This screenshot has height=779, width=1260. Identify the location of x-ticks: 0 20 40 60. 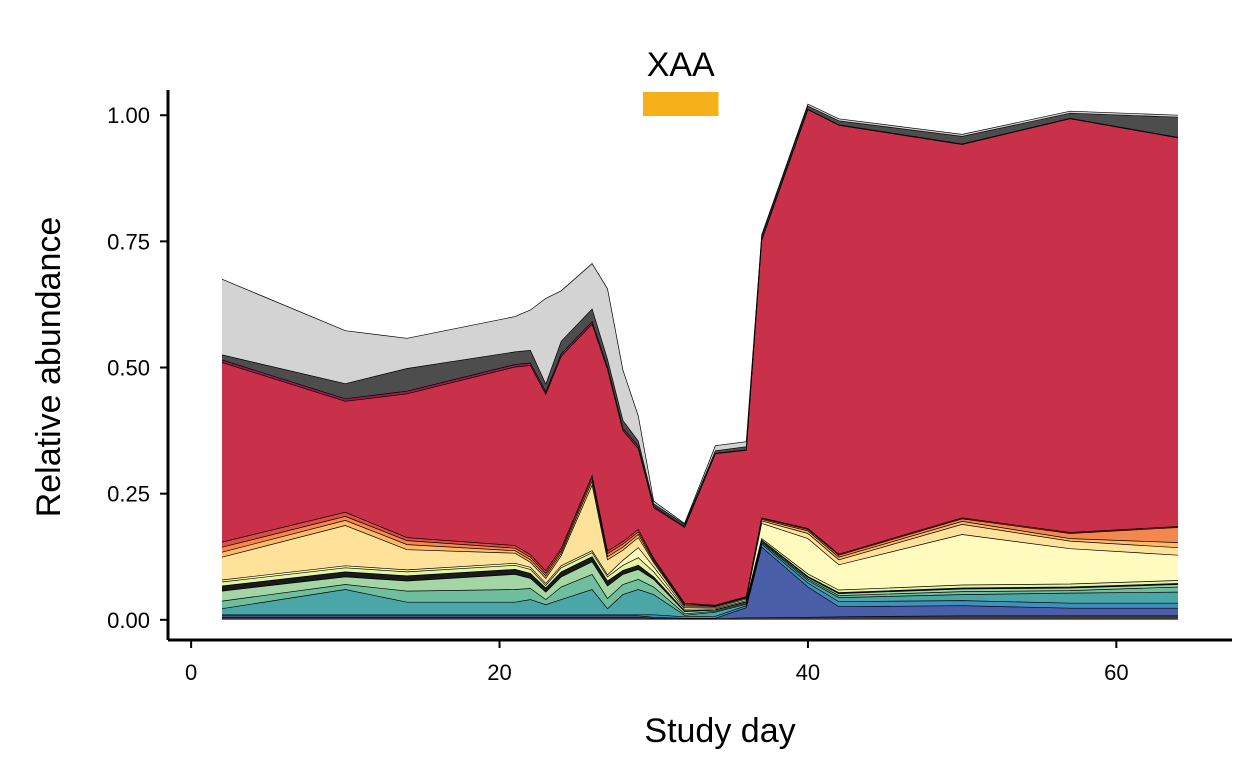
(657, 662).